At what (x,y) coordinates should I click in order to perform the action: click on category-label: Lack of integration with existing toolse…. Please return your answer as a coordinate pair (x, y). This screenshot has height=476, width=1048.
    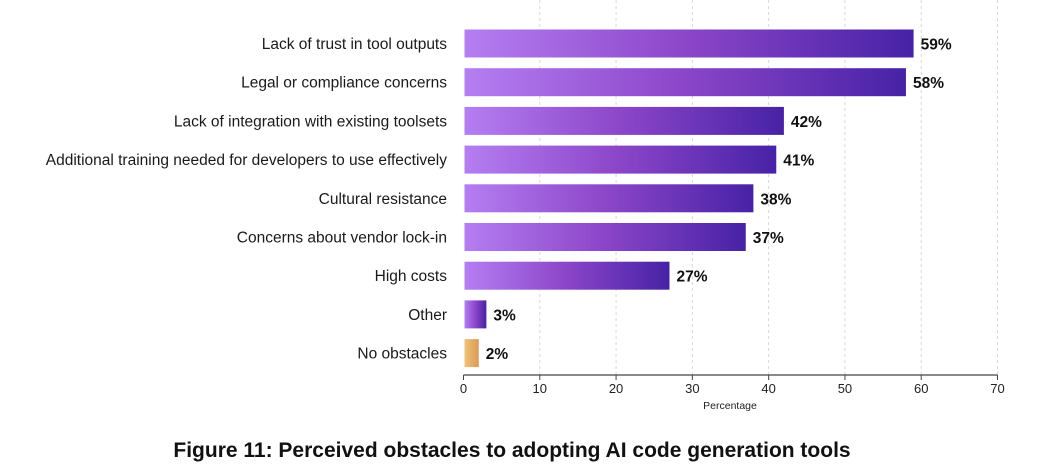
    Looking at the image, I should click on (310, 121).